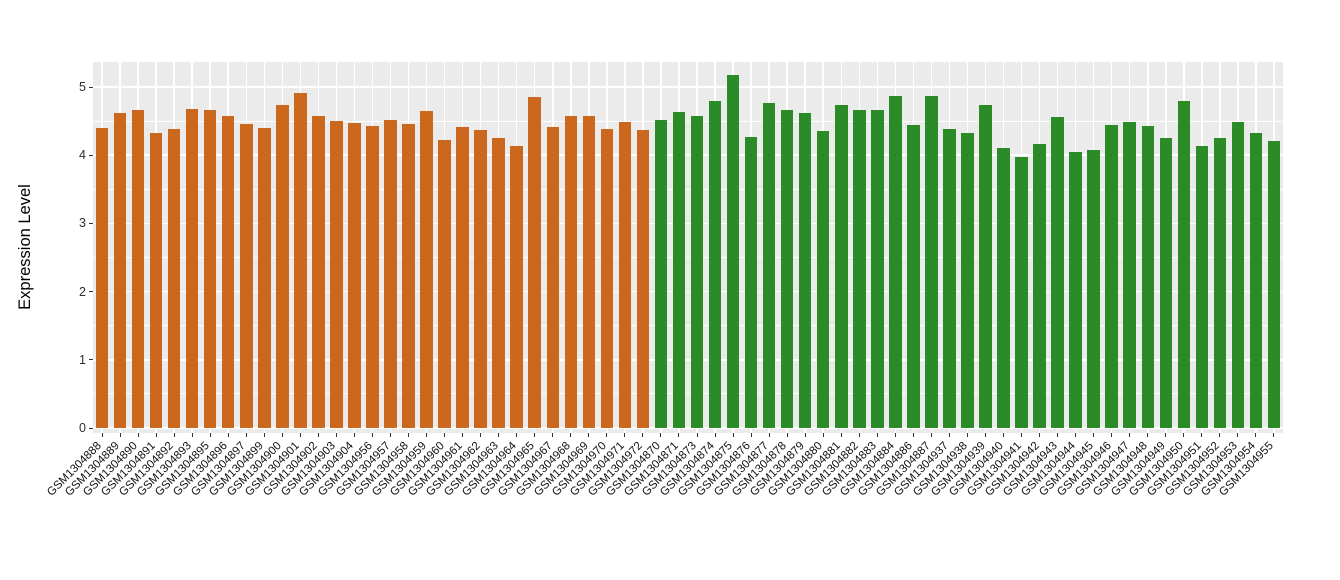  What do you see at coordinates (354, 275) in the screenshot?
I see `bar-GSM1304904` at bounding box center [354, 275].